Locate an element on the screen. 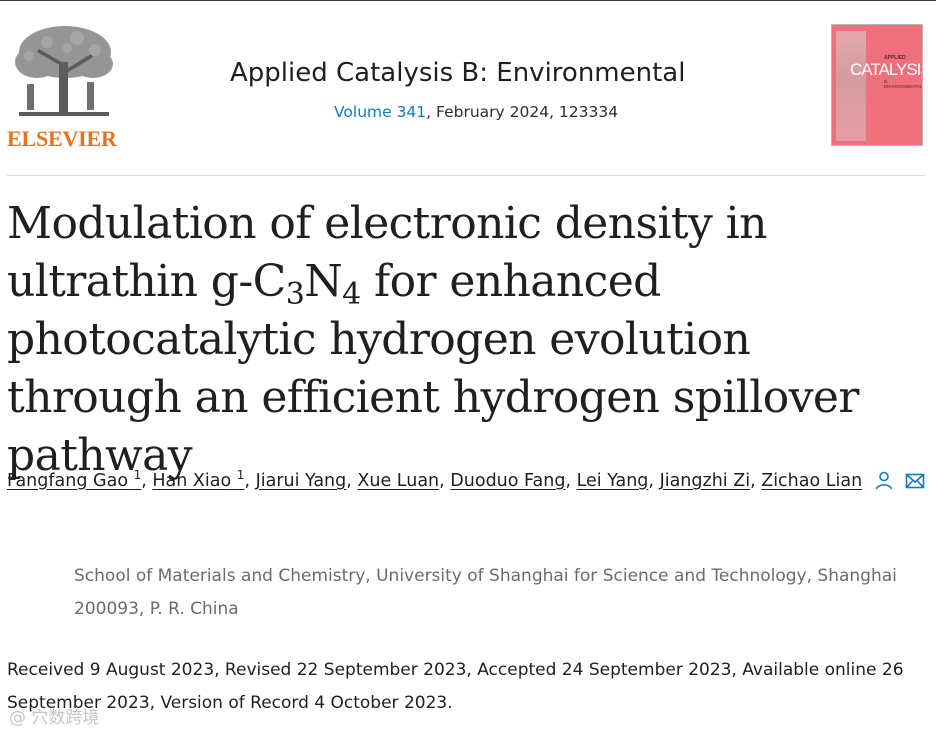  title-subscript-2: 4 is located at coordinates (351, 294).